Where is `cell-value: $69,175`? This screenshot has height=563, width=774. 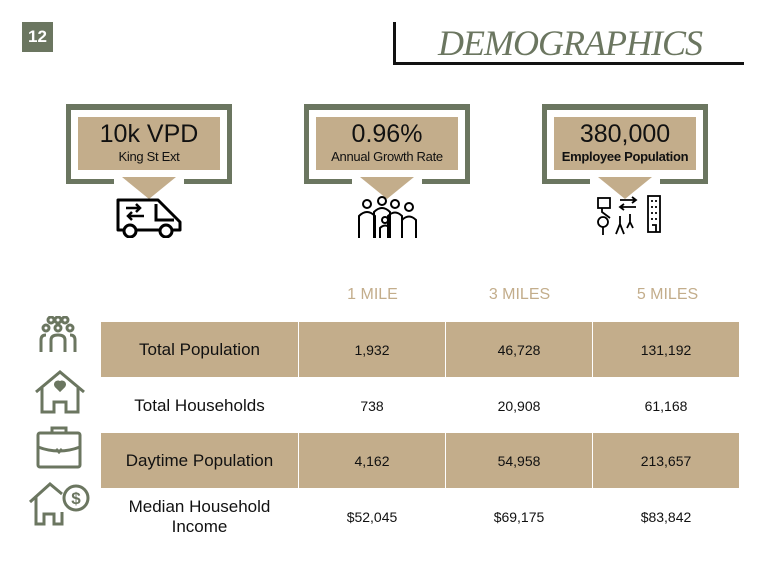
cell-value: $69,175 is located at coordinates (519, 517).